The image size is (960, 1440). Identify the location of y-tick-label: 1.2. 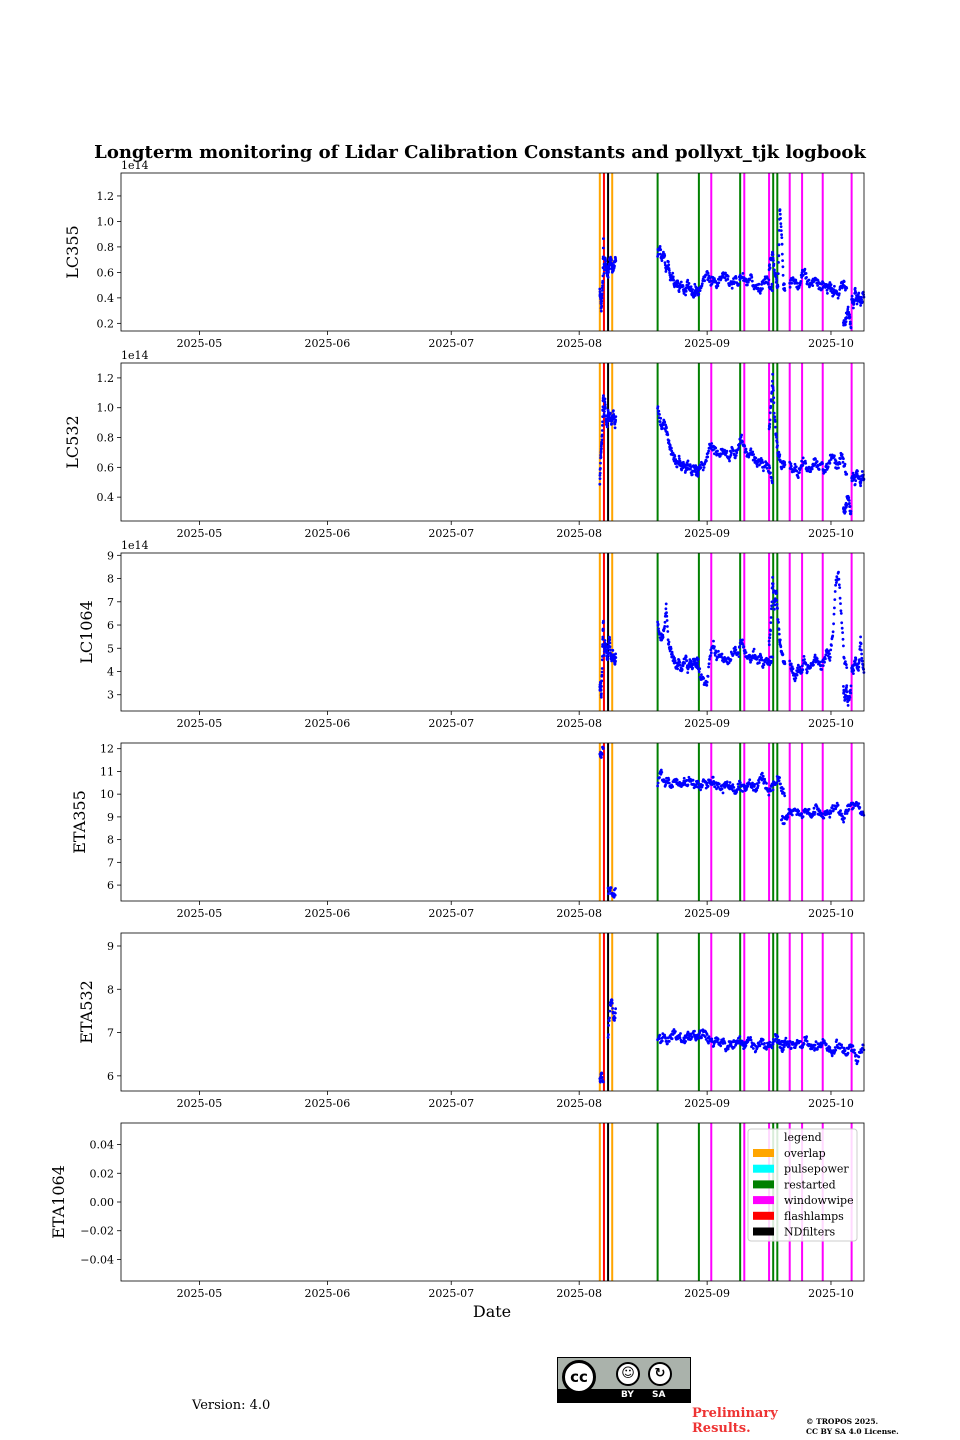
(106, 196).